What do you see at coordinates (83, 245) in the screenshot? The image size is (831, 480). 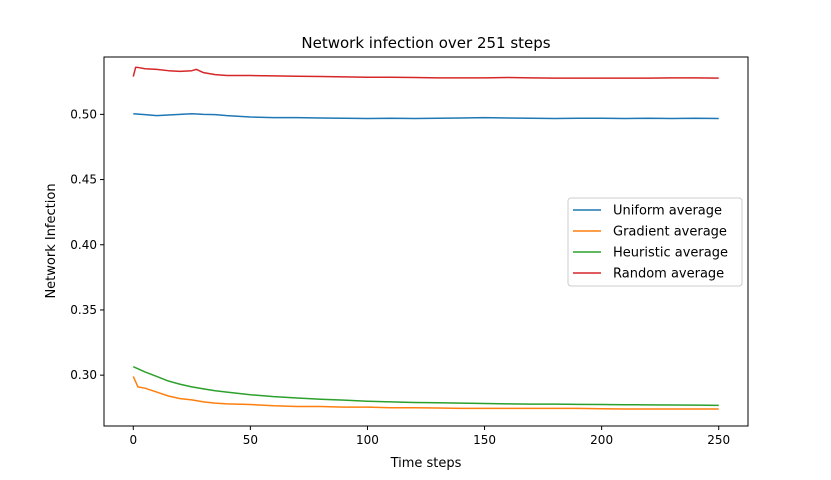 I see `y-tick-label: 0.40` at bounding box center [83, 245].